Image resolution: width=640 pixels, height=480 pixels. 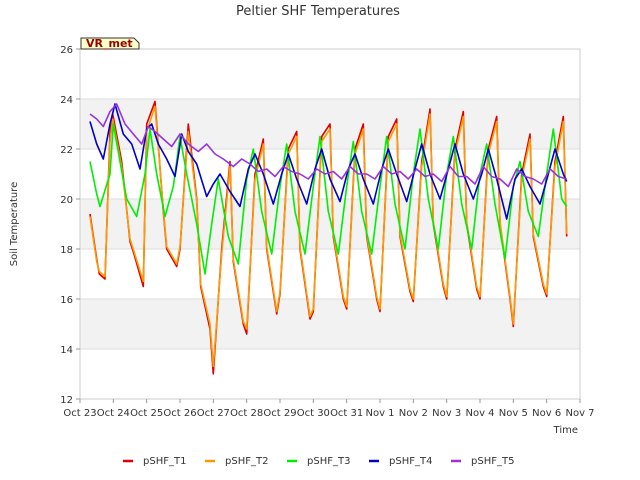 What do you see at coordinates (164, 461) in the screenshot?
I see `legend-label: pSHF_T1` at bounding box center [164, 461].